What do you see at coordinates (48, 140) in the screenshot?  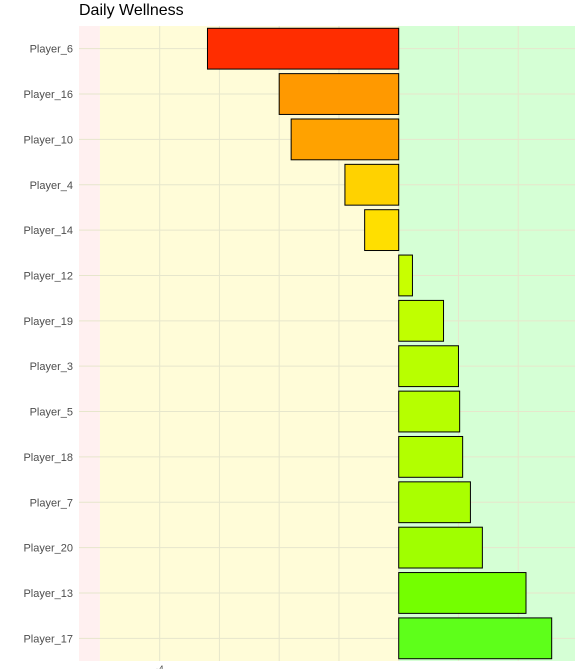 I see `y-tick-label: Player_10` at bounding box center [48, 140].